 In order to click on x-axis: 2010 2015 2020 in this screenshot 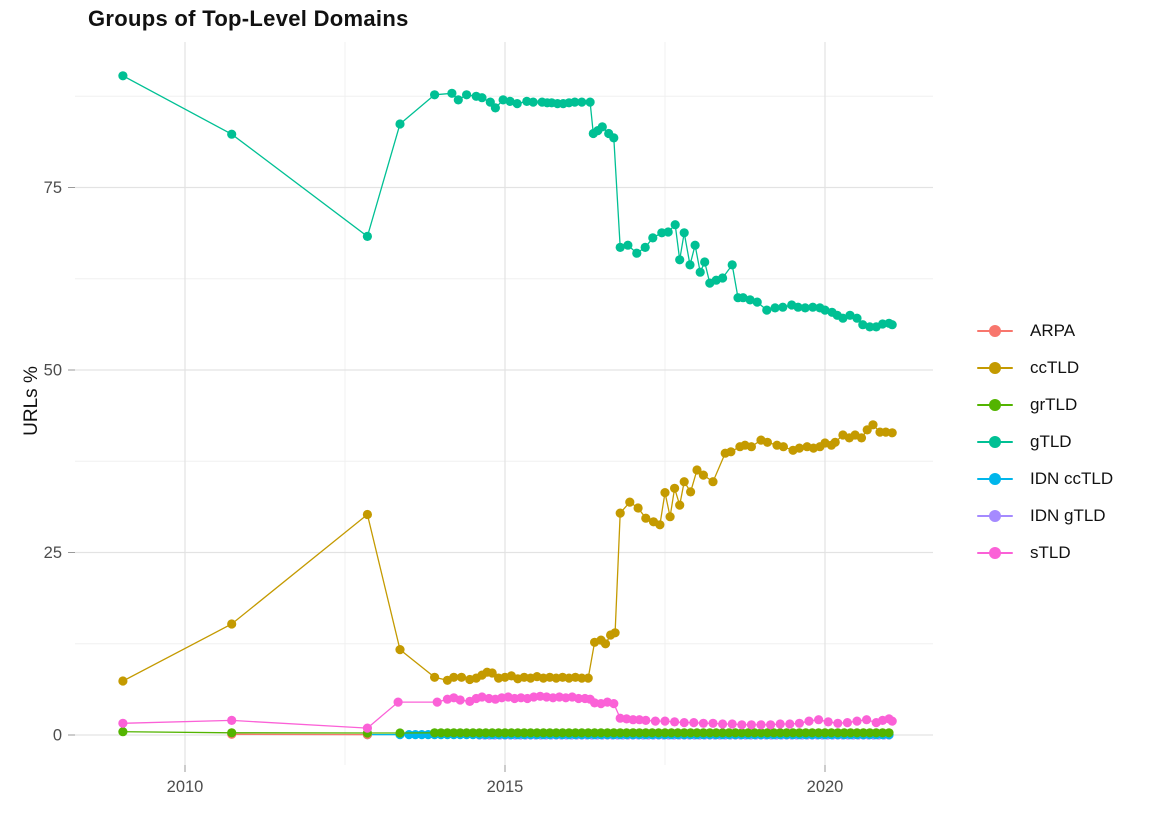, I will do `click(505, 780)`.